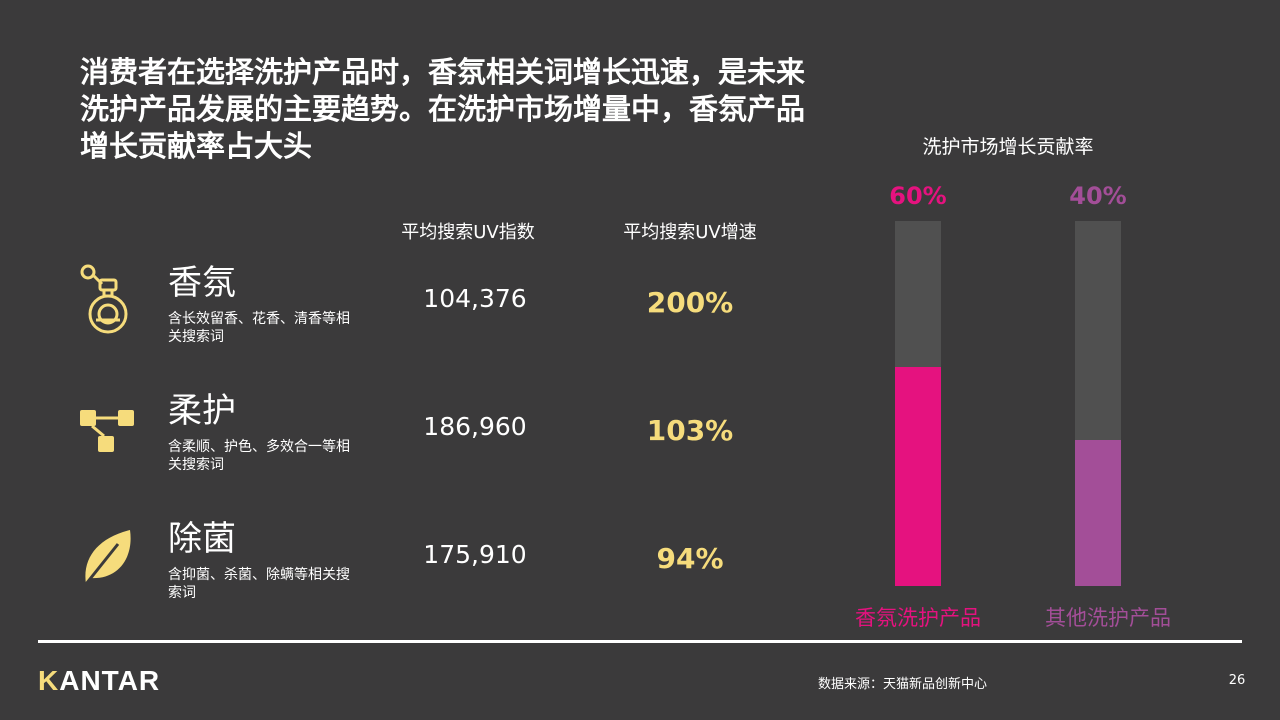  What do you see at coordinates (640, 641) in the screenshot?
I see `footer-divider` at bounding box center [640, 641].